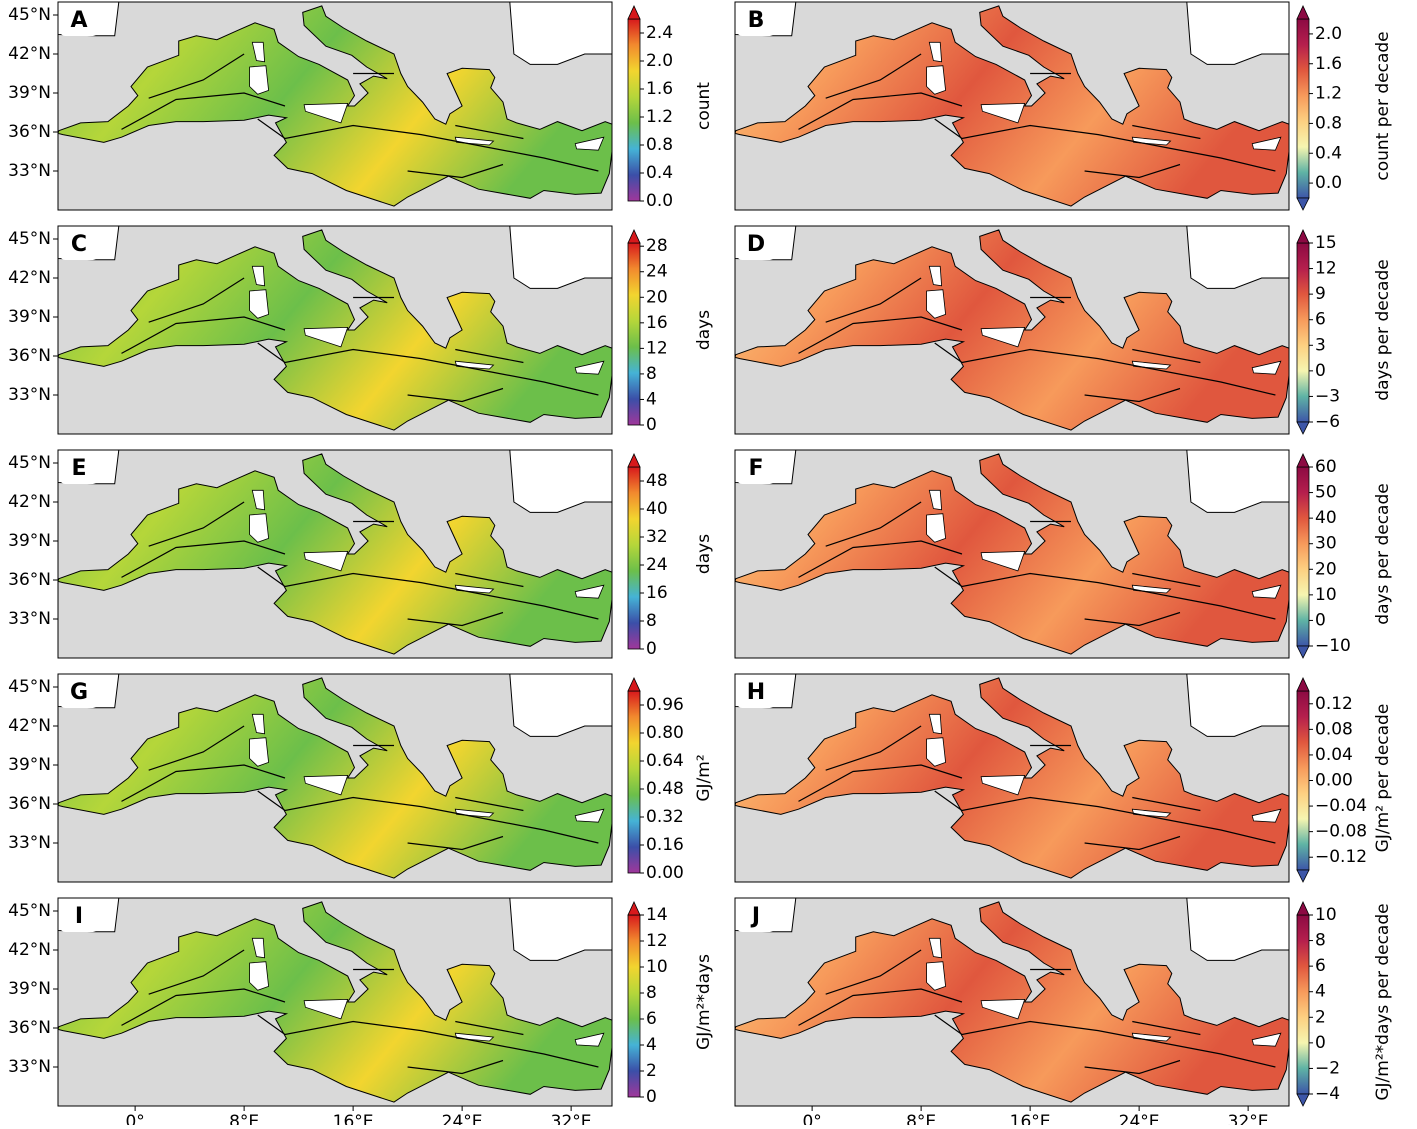  What do you see at coordinates (1327, 422) in the screenshot?
I see `colorbar-tick-label: −6` at bounding box center [1327, 422].